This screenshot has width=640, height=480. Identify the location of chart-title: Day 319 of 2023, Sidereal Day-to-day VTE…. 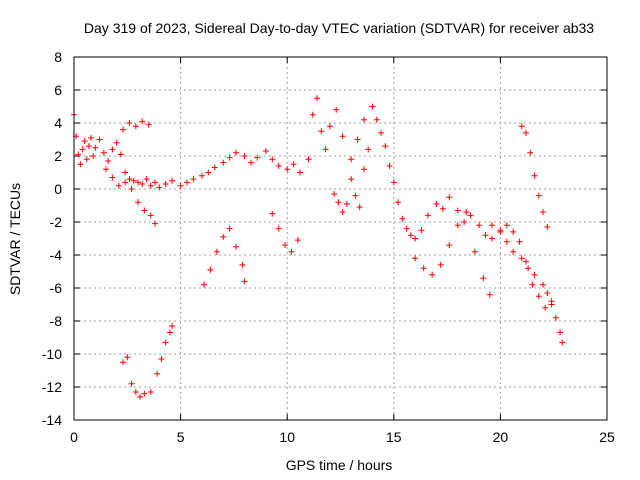
(339, 28).